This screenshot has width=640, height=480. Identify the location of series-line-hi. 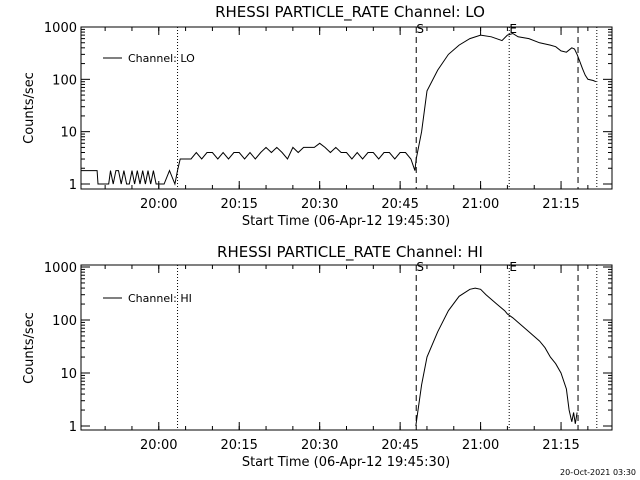
(496, 357).